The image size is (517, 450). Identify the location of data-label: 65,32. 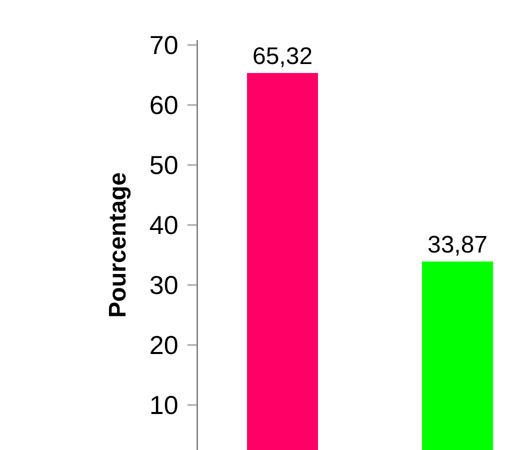
(282, 56).